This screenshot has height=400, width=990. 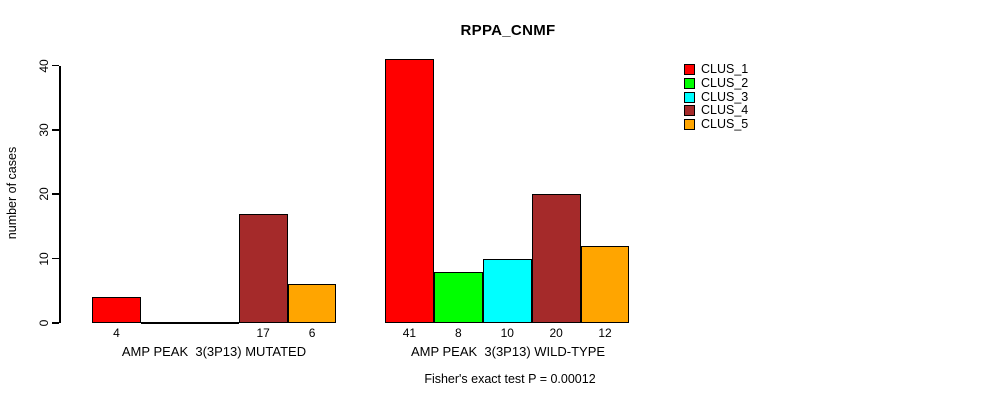 I want to click on legend-item: CLUS_3, so click(x=716, y=96).